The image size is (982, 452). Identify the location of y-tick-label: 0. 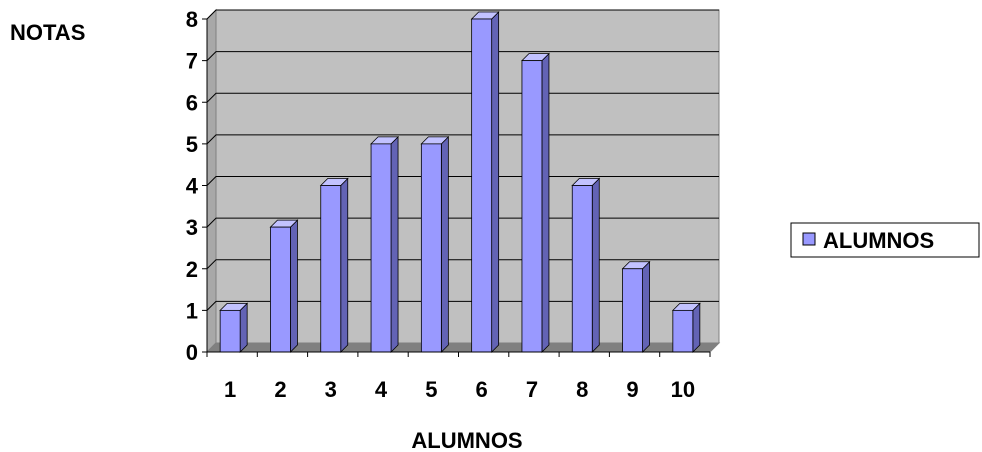
(192, 352).